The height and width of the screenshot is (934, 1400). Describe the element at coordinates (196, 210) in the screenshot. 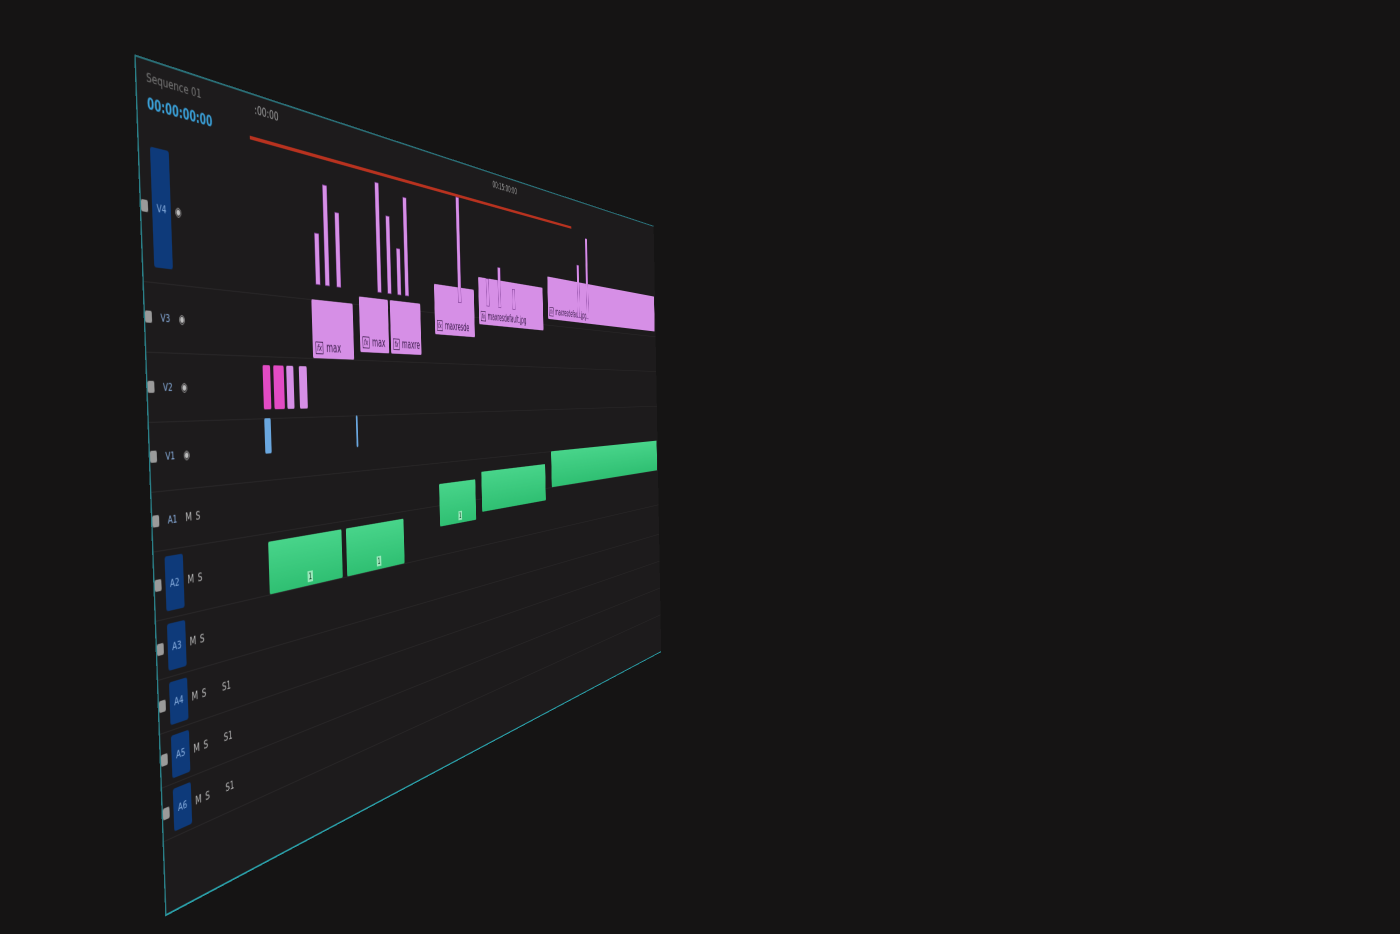

I see `track-header: V4 ◉` at that location.